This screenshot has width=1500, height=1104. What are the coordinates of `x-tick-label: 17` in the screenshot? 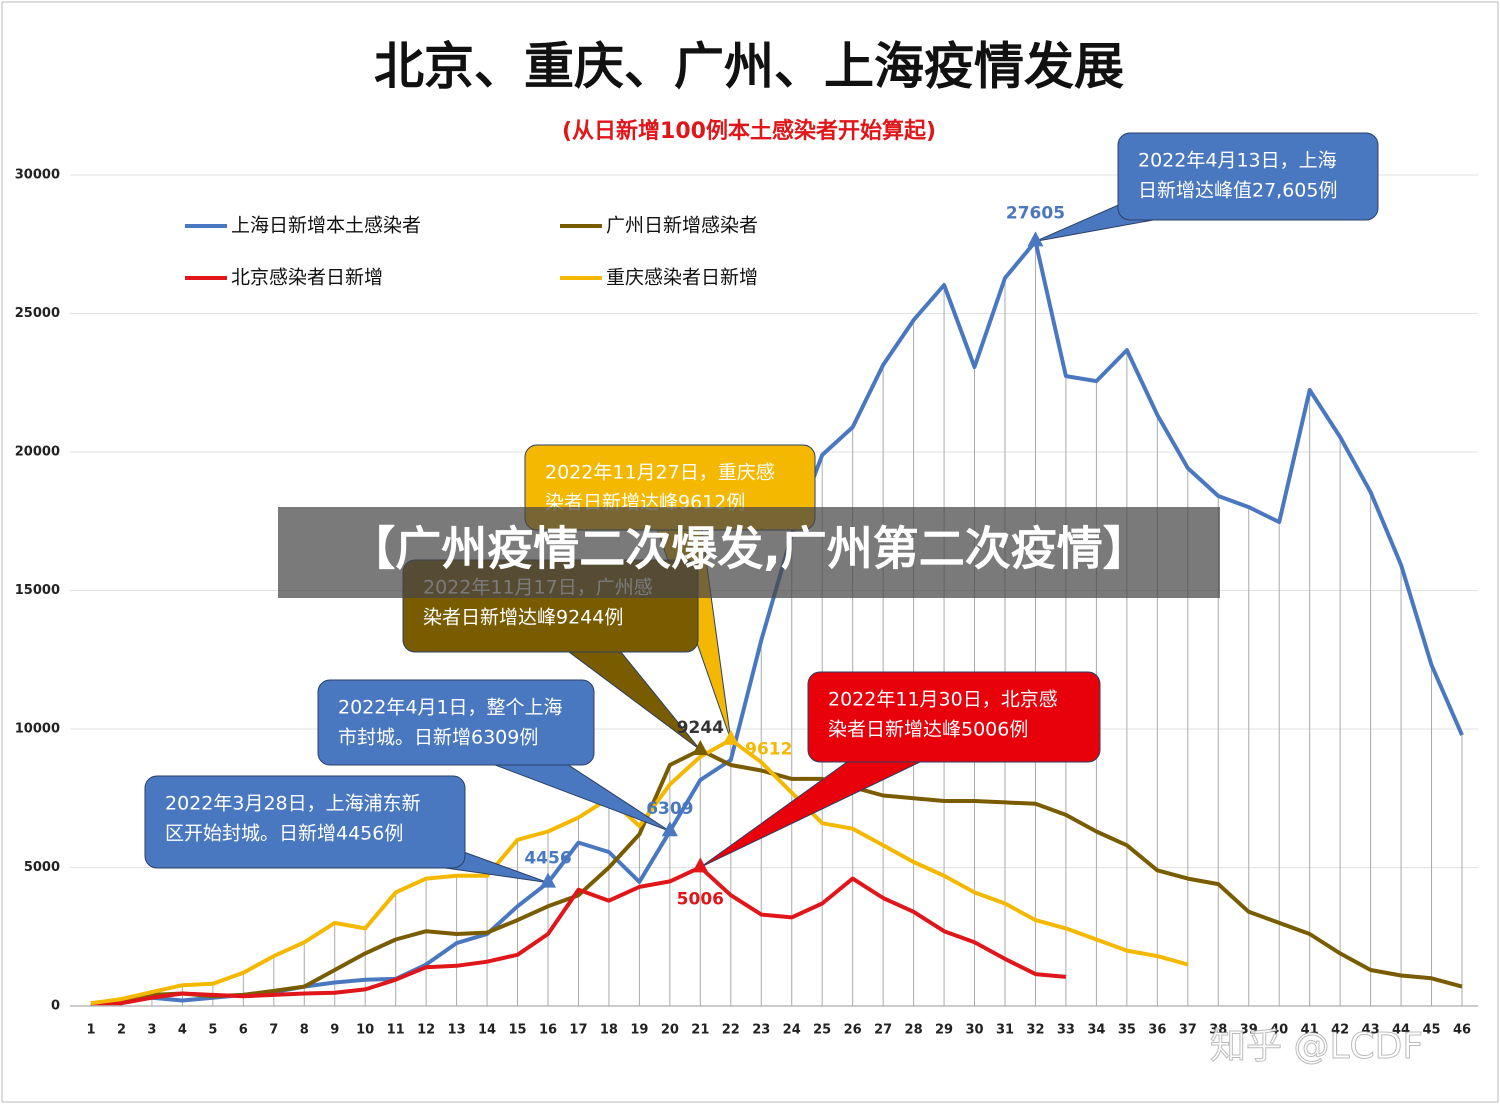 It's located at (578, 1030).